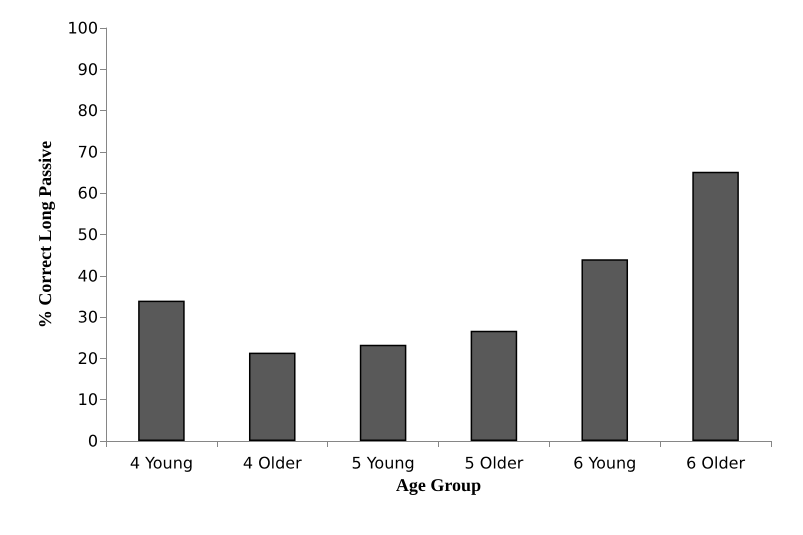 Image resolution: width=803 pixels, height=535 pixels. Describe the element at coordinates (88, 358) in the screenshot. I see `y-tick-label: 20` at that location.